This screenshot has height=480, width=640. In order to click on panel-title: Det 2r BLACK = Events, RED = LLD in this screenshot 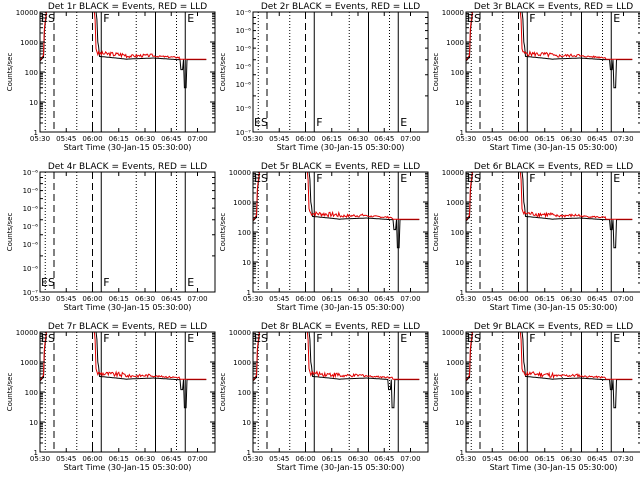, I will do `click(340, 7)`.